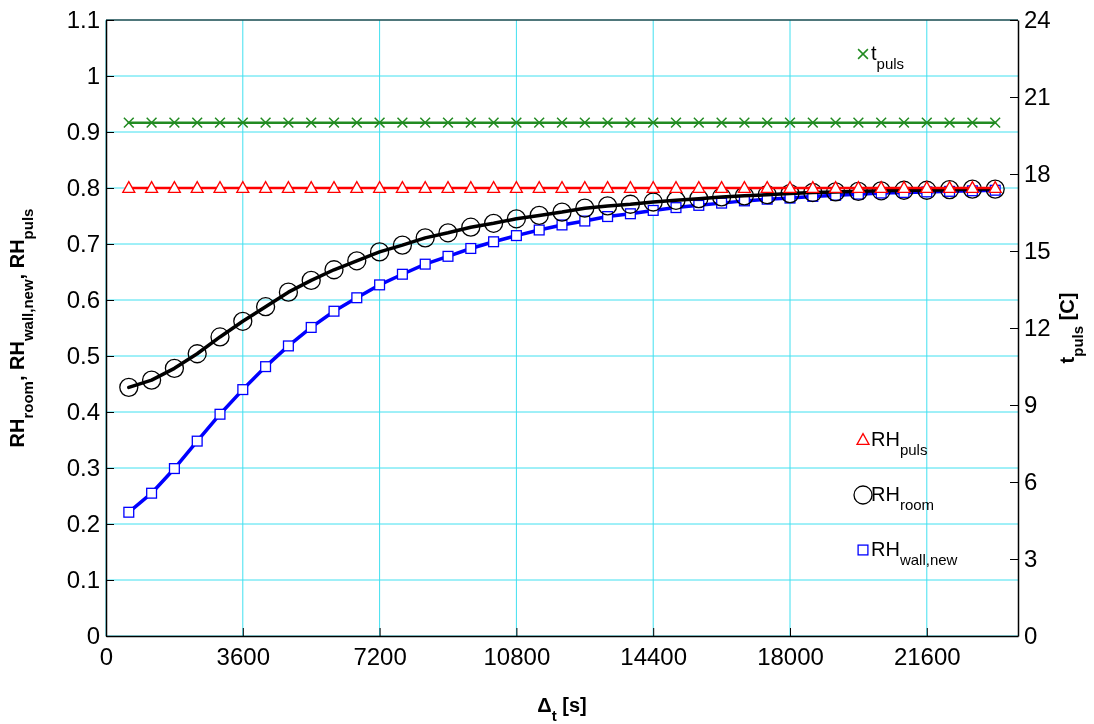 The image size is (1094, 724). Describe the element at coordinates (83, 468) in the screenshot. I see `y-tick-label: 0.3` at that location.